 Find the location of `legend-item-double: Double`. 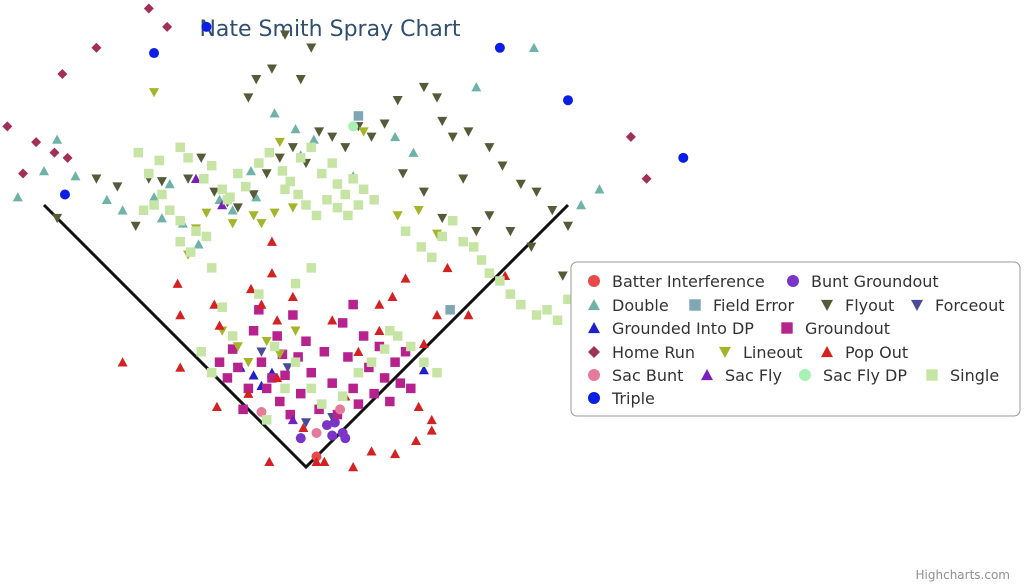

legend-item-double: Double is located at coordinates (628, 305).